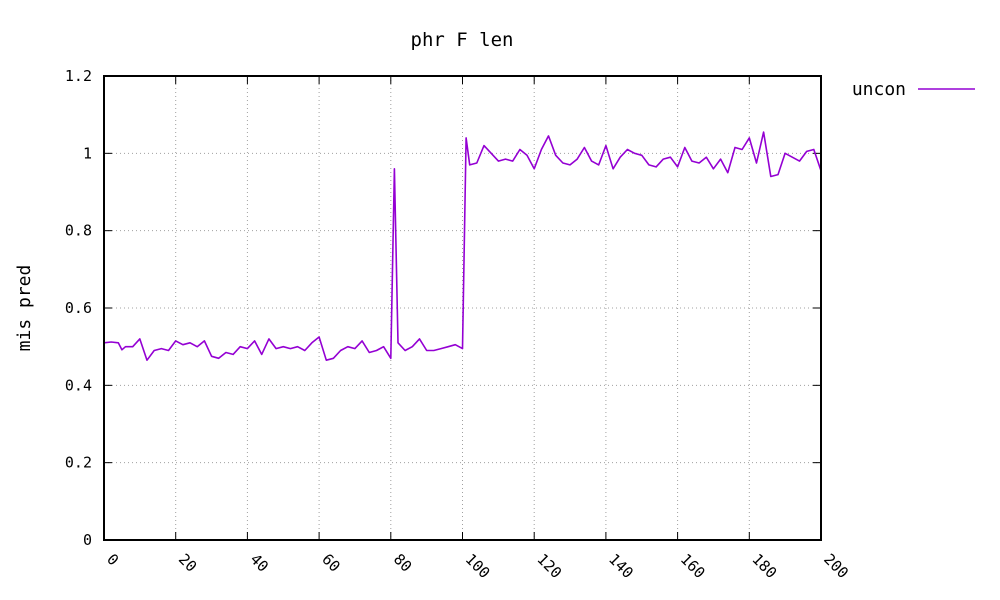  I want to click on y-tick-label: 0.8, so click(78, 231).